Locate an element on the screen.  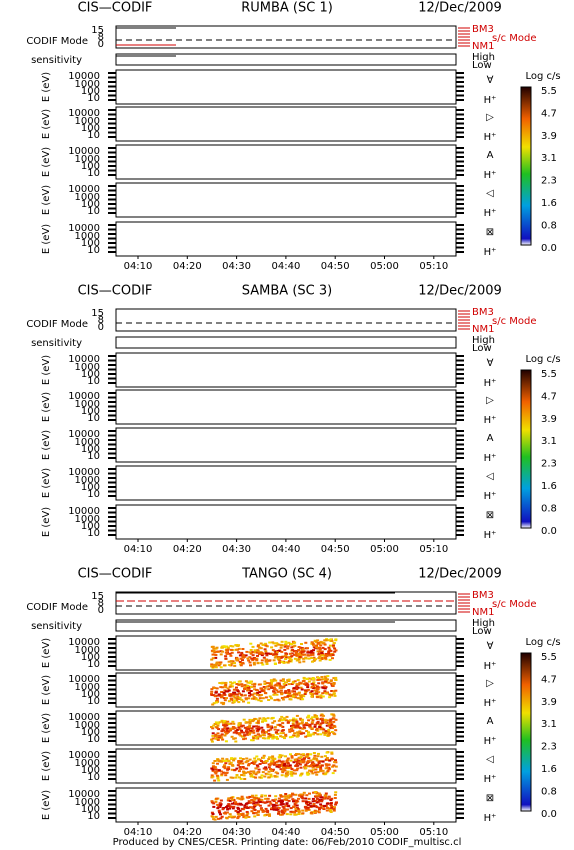
mode-legend-top: BM3 is located at coordinates (483, 312).